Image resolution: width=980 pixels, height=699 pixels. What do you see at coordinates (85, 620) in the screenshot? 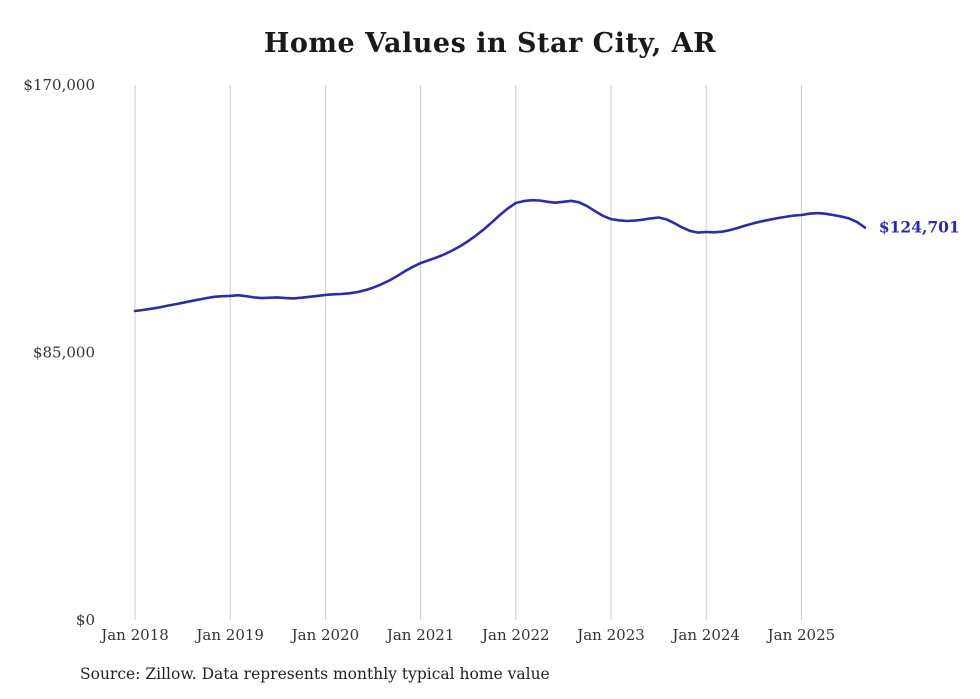
I see `y-tick-label: $0` at bounding box center [85, 620].